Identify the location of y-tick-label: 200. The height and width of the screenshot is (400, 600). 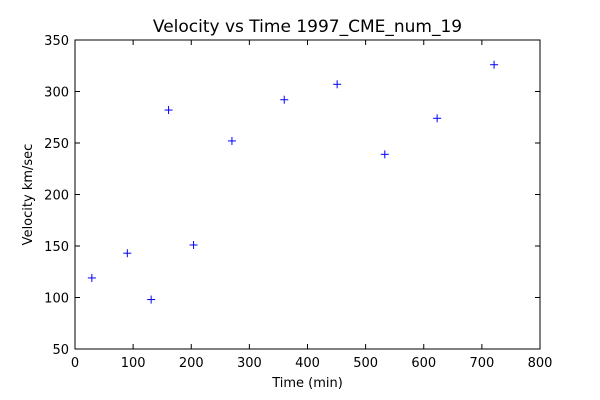
(56, 196).